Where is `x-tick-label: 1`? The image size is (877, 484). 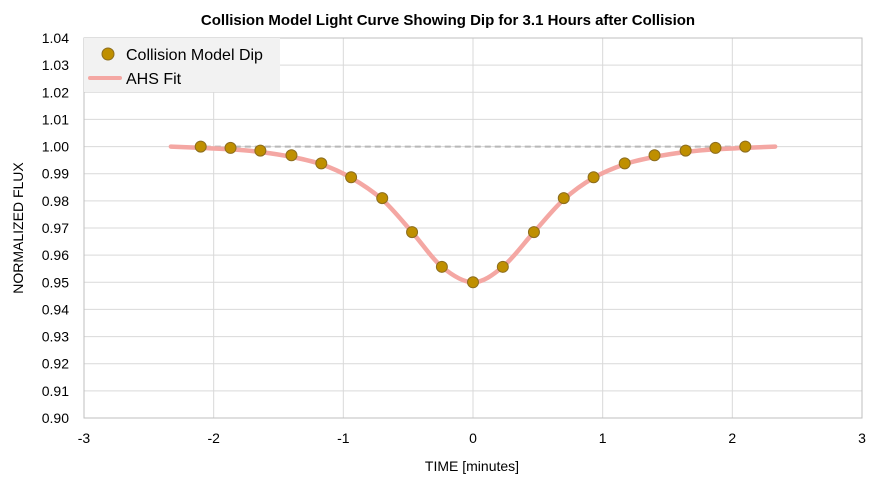 x-tick-label: 1 is located at coordinates (603, 438).